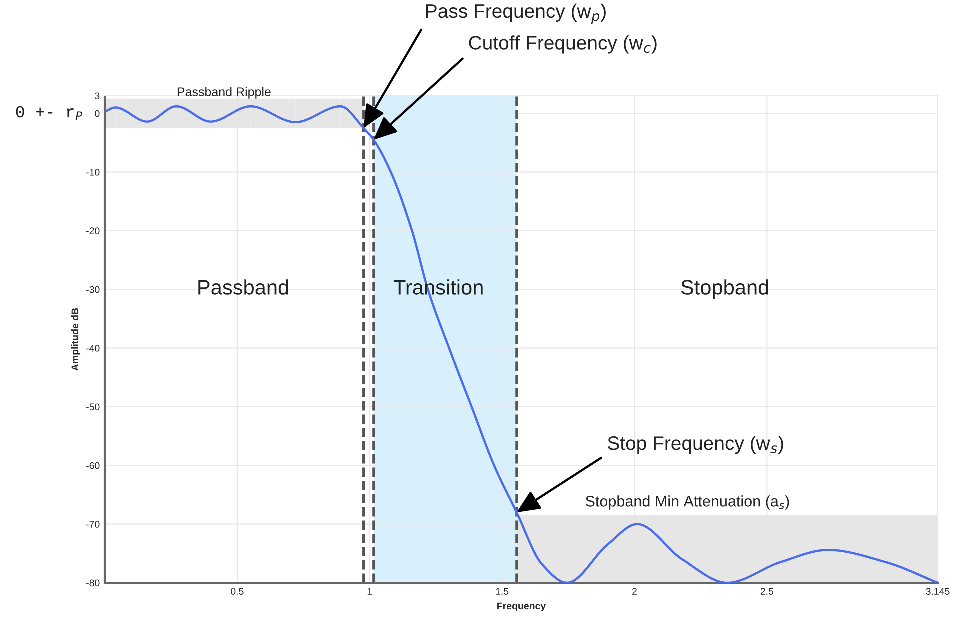 This screenshot has width=954, height=629. What do you see at coordinates (237, 591) in the screenshot?
I see `x-tick-label: 0.5` at bounding box center [237, 591].